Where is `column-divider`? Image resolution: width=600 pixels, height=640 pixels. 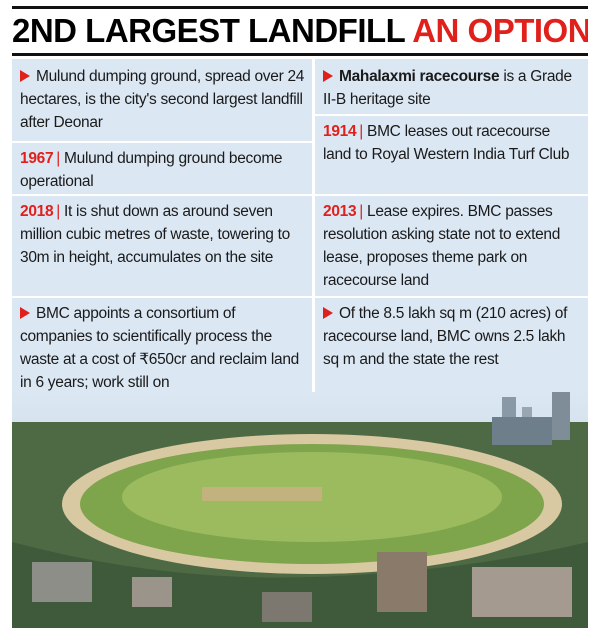 column-divider is located at coordinates (313, 229).